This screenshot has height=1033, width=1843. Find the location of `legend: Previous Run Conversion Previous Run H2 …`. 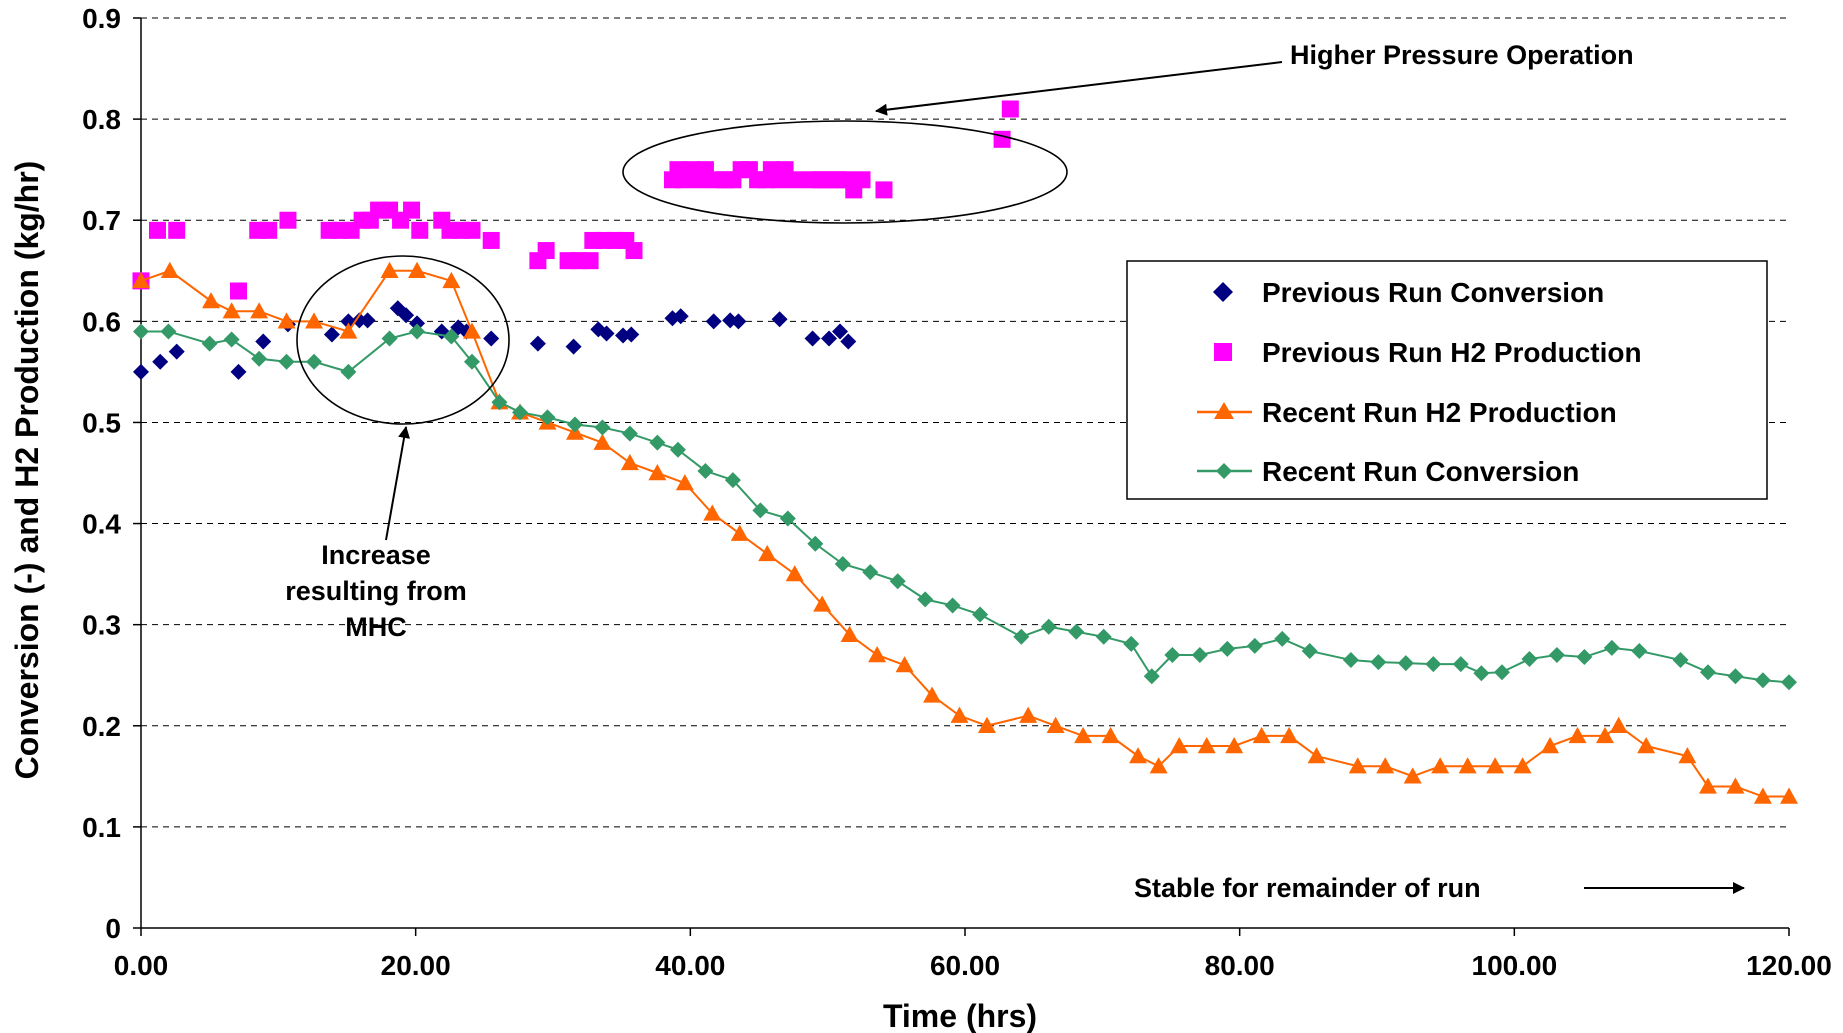

legend: Previous Run Conversion Previous Run H2 … is located at coordinates (1447, 380).